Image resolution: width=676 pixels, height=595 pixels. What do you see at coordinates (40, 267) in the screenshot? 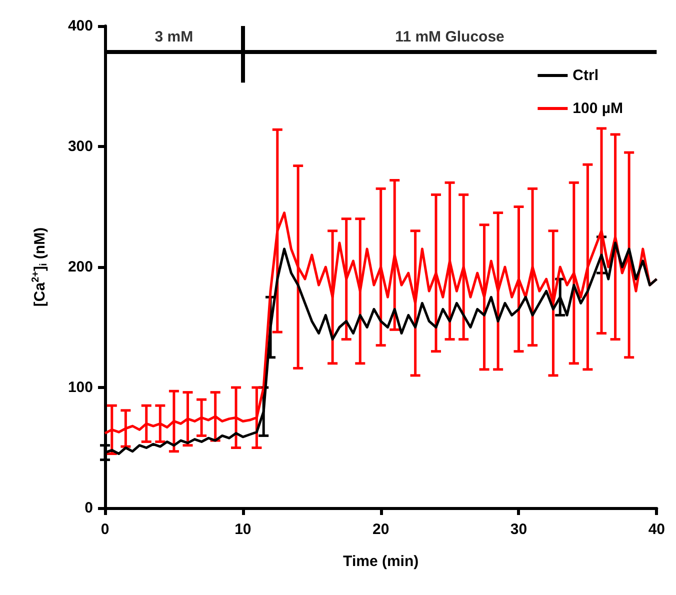
I see `y-axis-title: [Ca2+]i (nM)` at bounding box center [40, 267].